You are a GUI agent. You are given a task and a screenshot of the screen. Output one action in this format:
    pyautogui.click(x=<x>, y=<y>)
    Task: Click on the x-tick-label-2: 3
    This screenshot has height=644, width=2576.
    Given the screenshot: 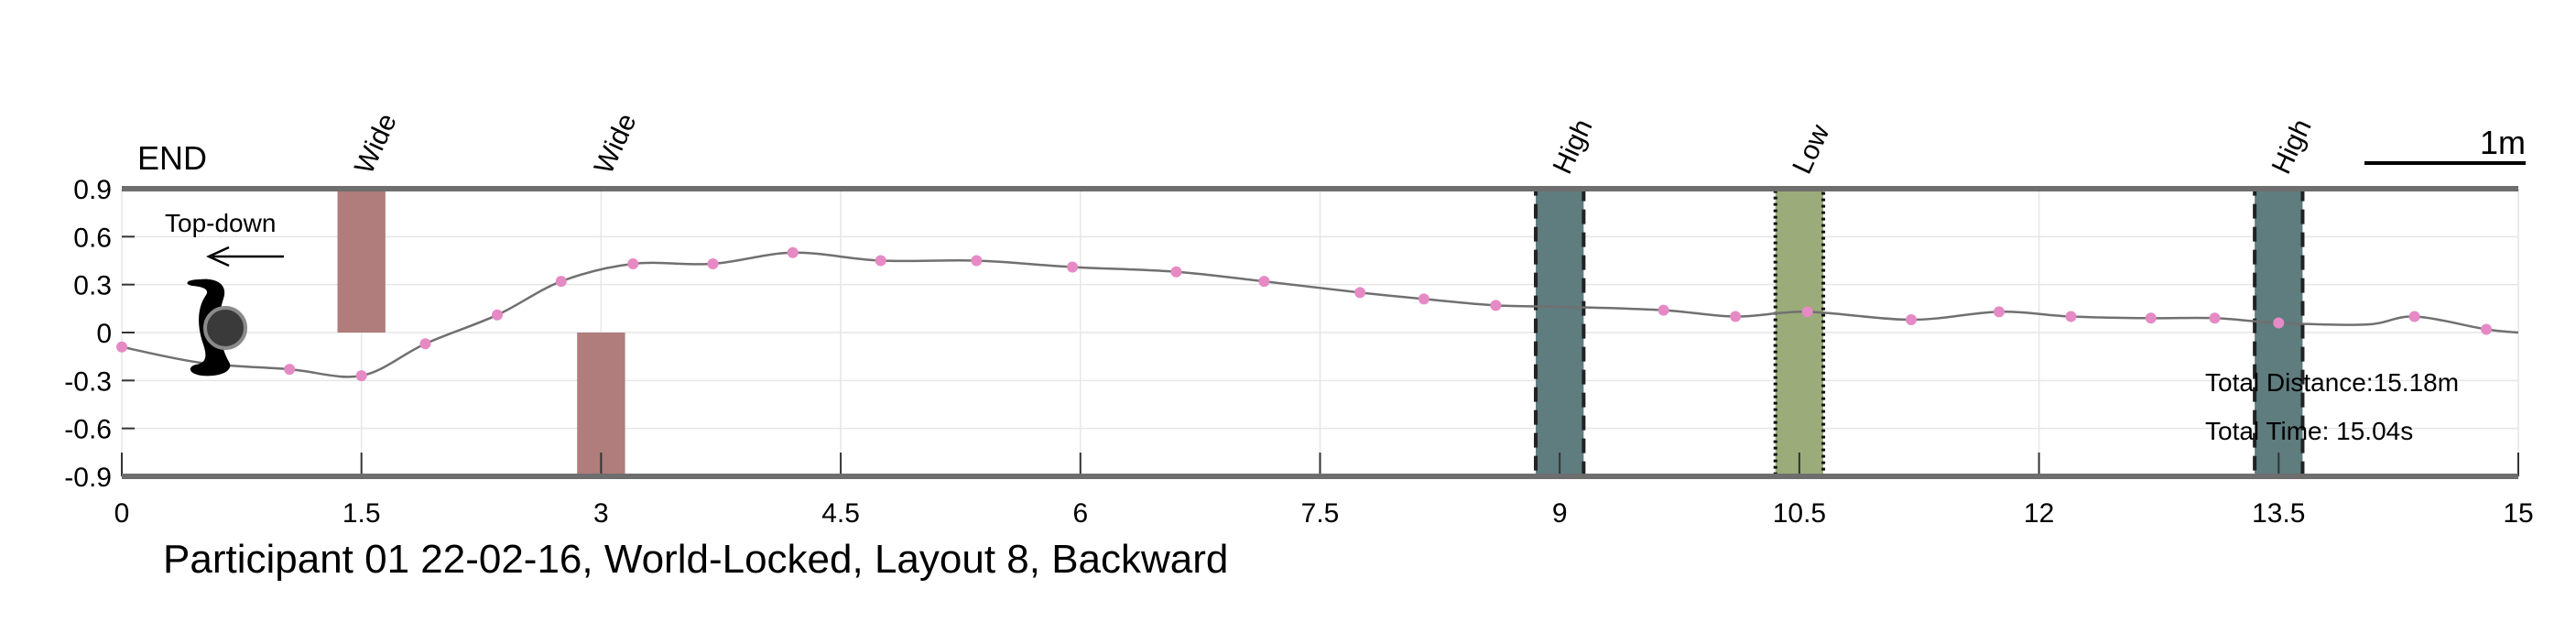 What is the action you would take?
    pyautogui.click(x=601, y=514)
    